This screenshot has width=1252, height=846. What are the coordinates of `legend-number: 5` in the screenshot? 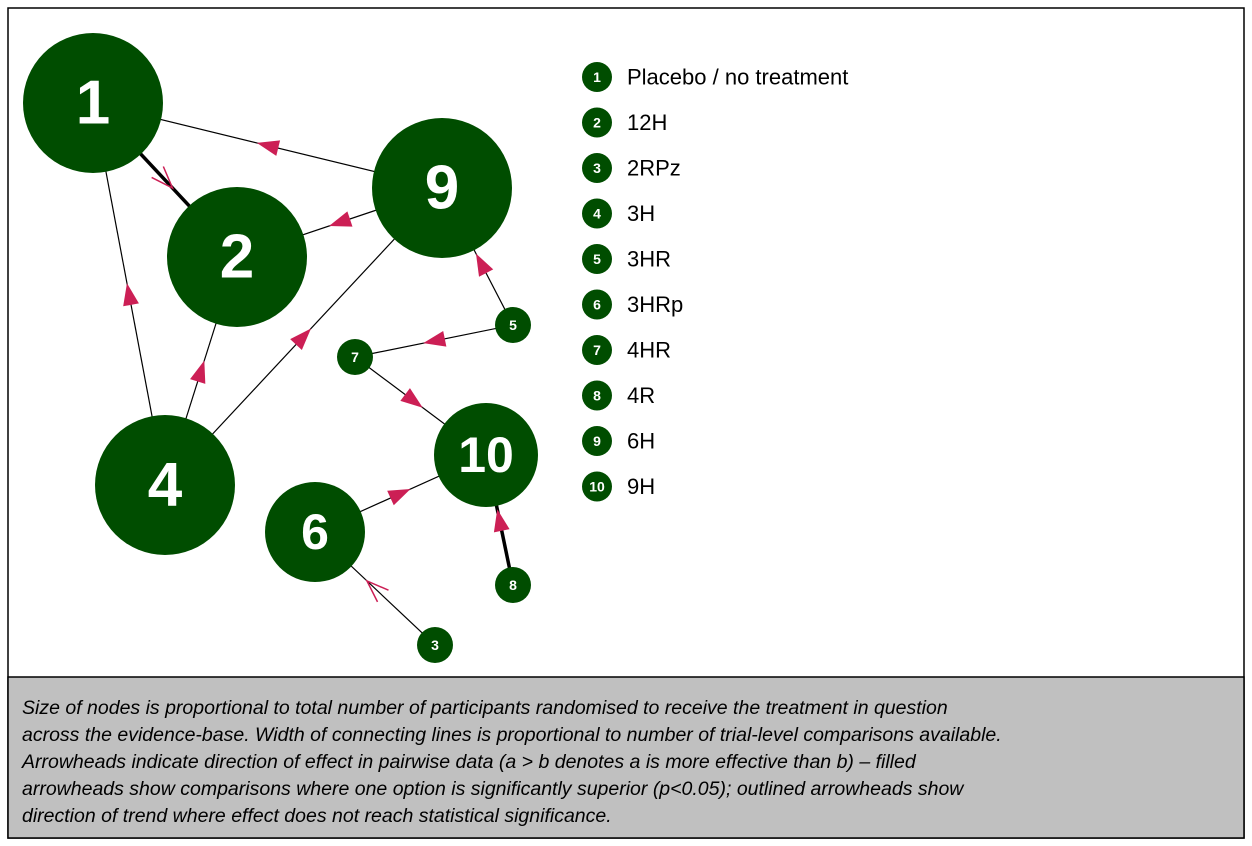 It's located at (597, 259).